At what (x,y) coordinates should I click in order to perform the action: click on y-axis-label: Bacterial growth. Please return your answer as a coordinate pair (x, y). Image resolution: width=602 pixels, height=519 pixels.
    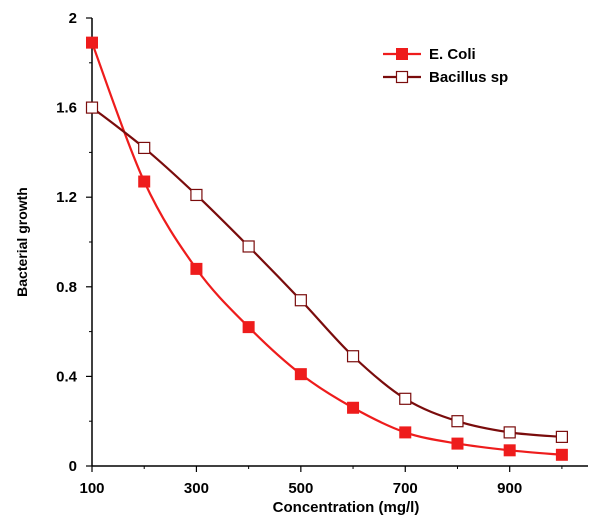
    Looking at the image, I should click on (22, 242).